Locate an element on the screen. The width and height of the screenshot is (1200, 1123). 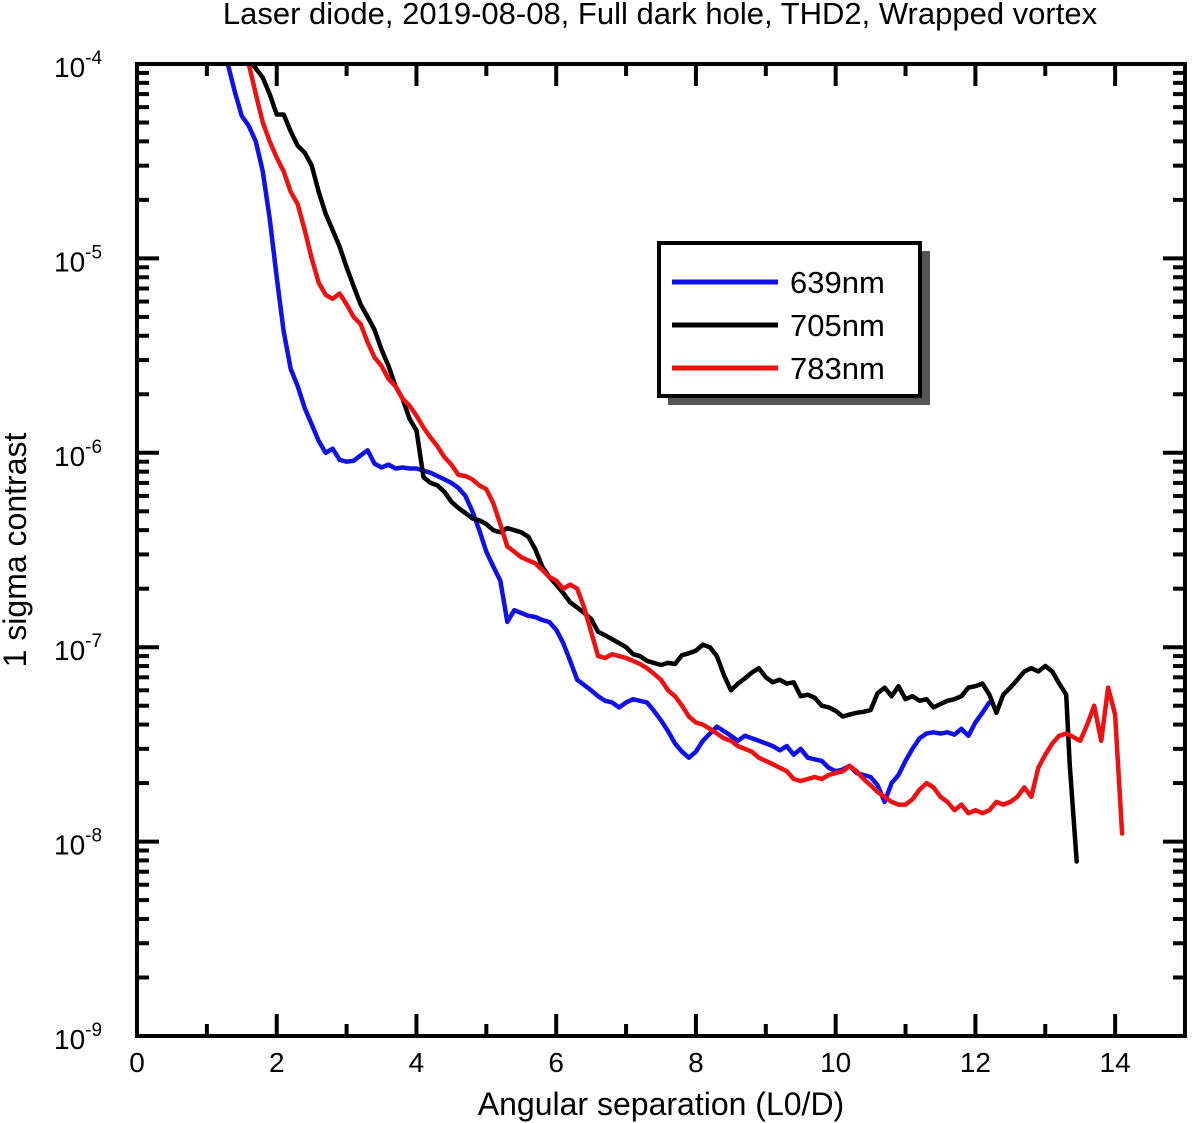
legend-box is located at coordinates (789, 319).